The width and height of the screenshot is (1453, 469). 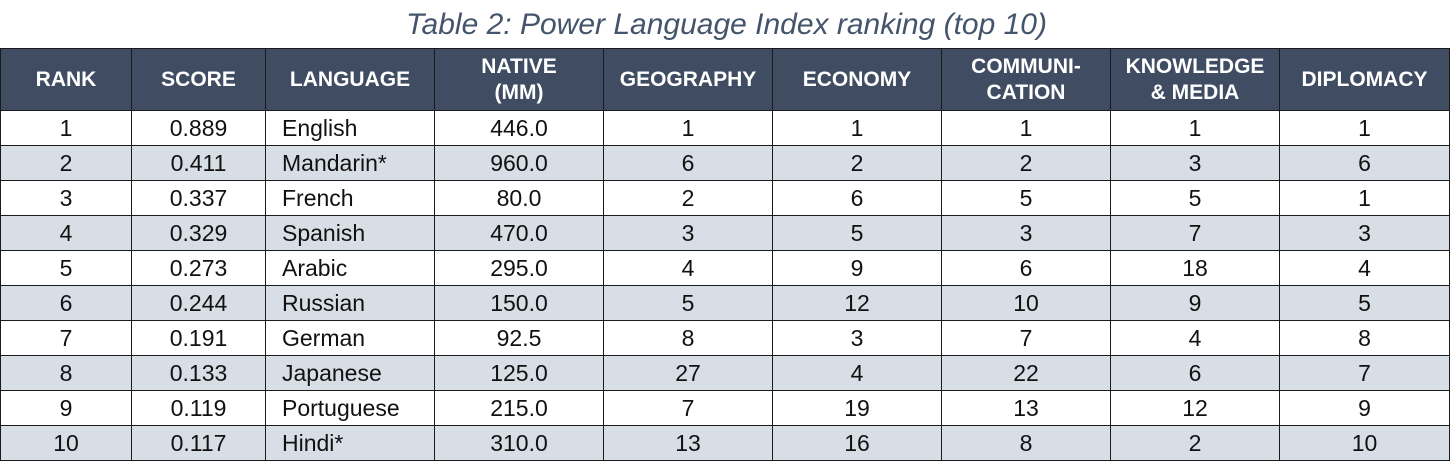 I want to click on cell-economy: 16, so click(x=857, y=443).